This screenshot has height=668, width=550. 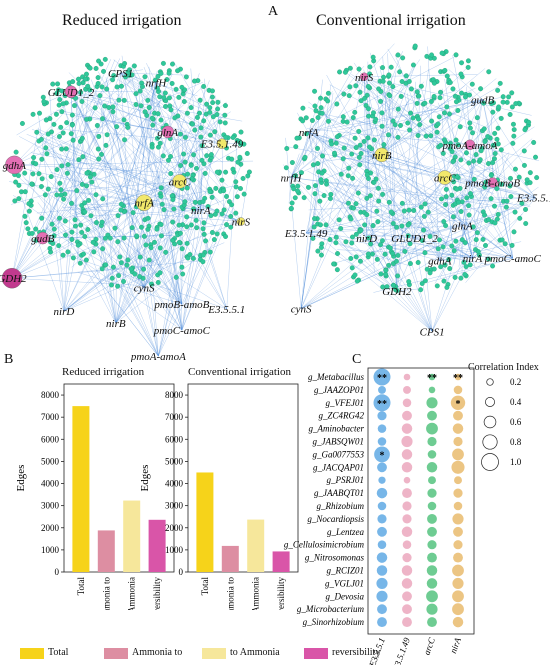 I want to click on row-label-g-jaabqt01: g_JAABQT01, so click(x=339, y=493).